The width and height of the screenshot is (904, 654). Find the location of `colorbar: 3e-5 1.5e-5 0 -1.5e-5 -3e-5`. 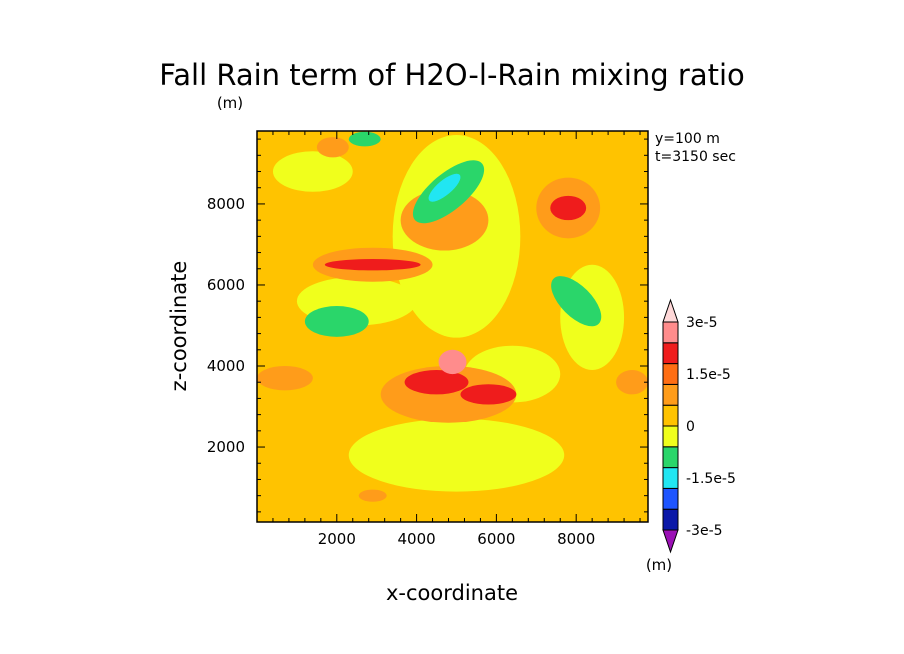

colorbar: 3e-5 1.5e-5 0 -1.5e-5 -3e-5 is located at coordinates (699, 426).